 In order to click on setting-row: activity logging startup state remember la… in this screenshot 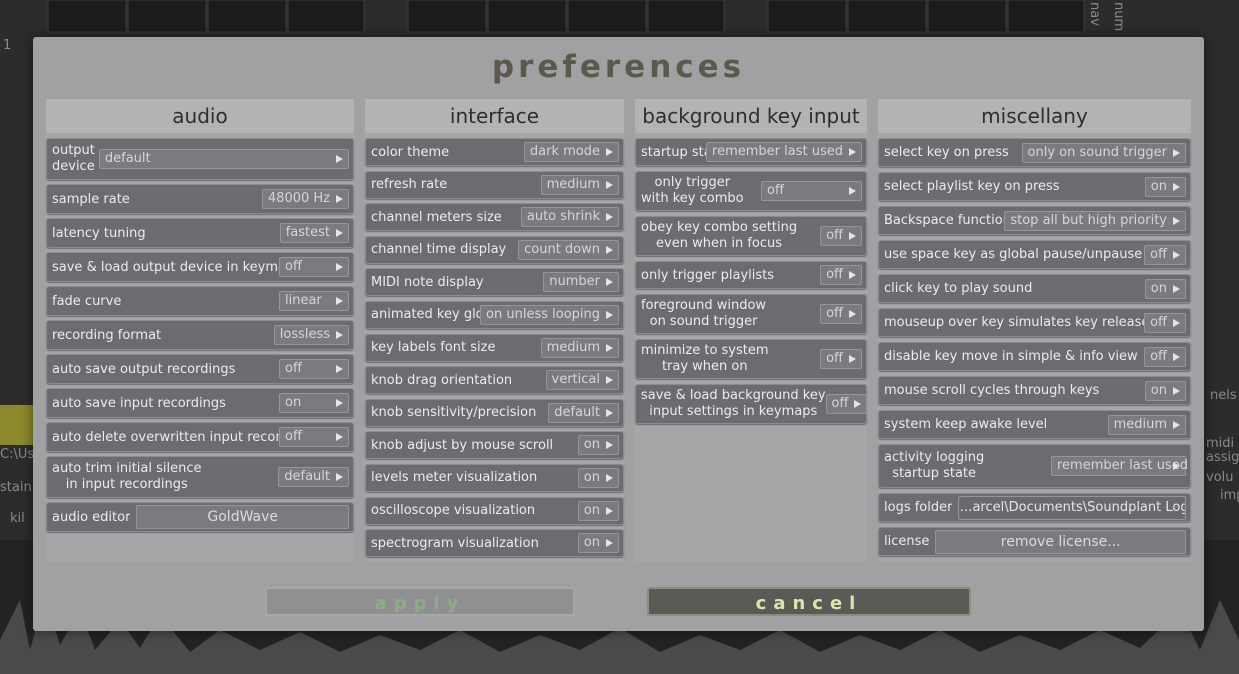, I will do `click(1034, 466)`.